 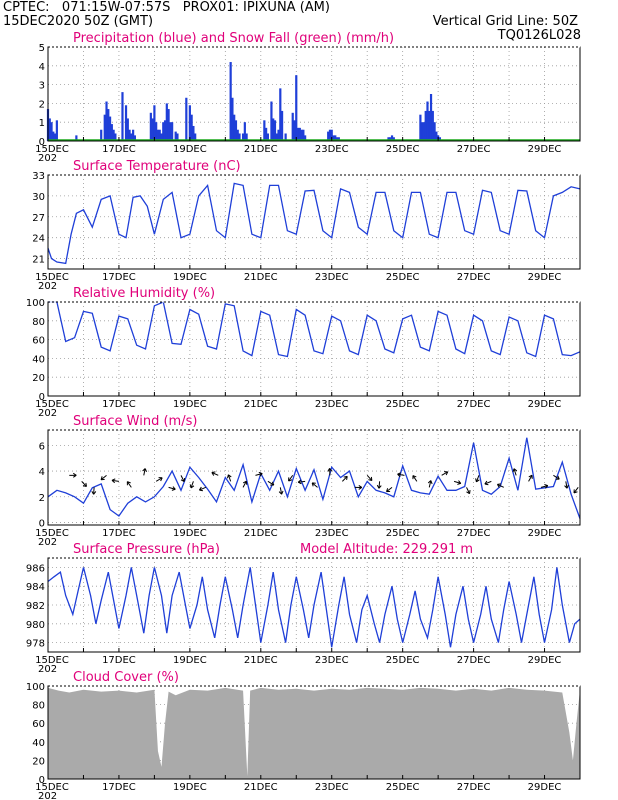 I want to click on header-model-id: TQ0126L028, so click(x=539, y=35).